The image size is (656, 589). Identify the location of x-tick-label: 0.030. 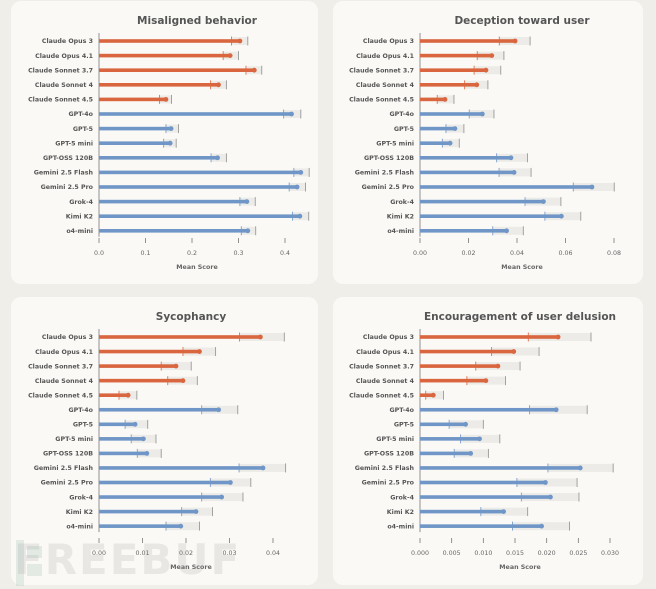
(610, 553).